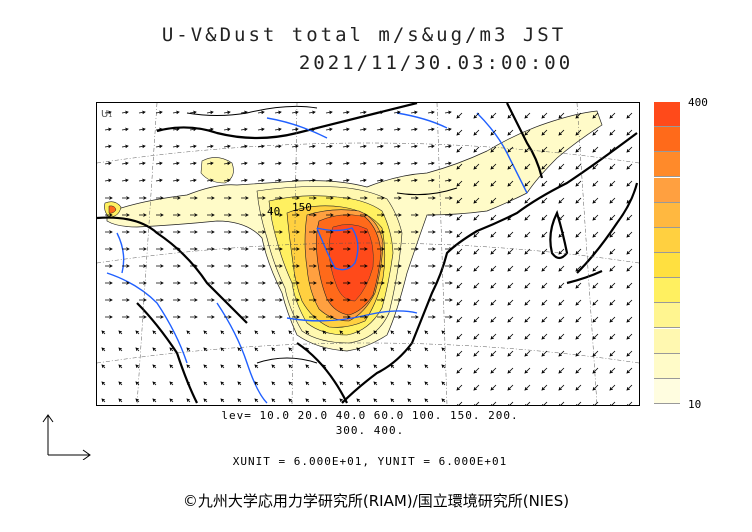  What do you see at coordinates (370, 415) in the screenshot?
I see `contour-levels-line1: lev= 10.0 20.0 40.0 60.0 100. 150. 200.` at bounding box center [370, 415].